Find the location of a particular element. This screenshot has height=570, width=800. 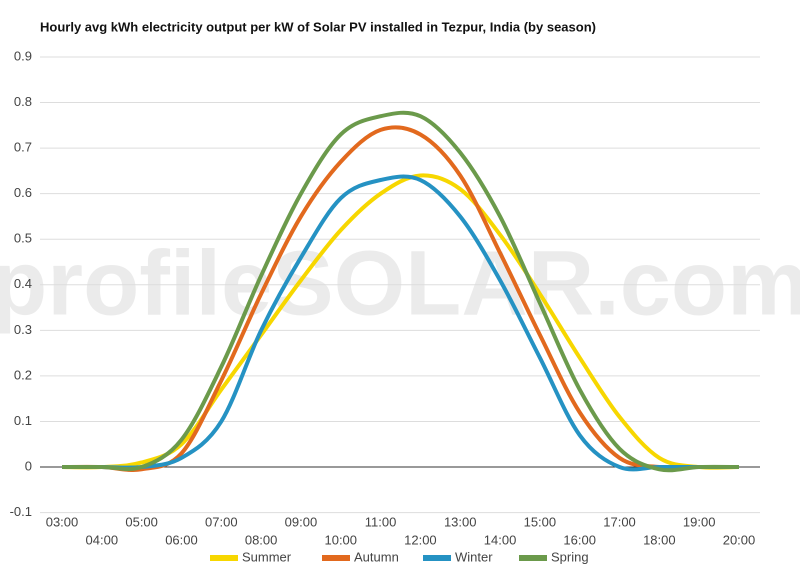

y-tick-label: 0.4 is located at coordinates (23, 283).